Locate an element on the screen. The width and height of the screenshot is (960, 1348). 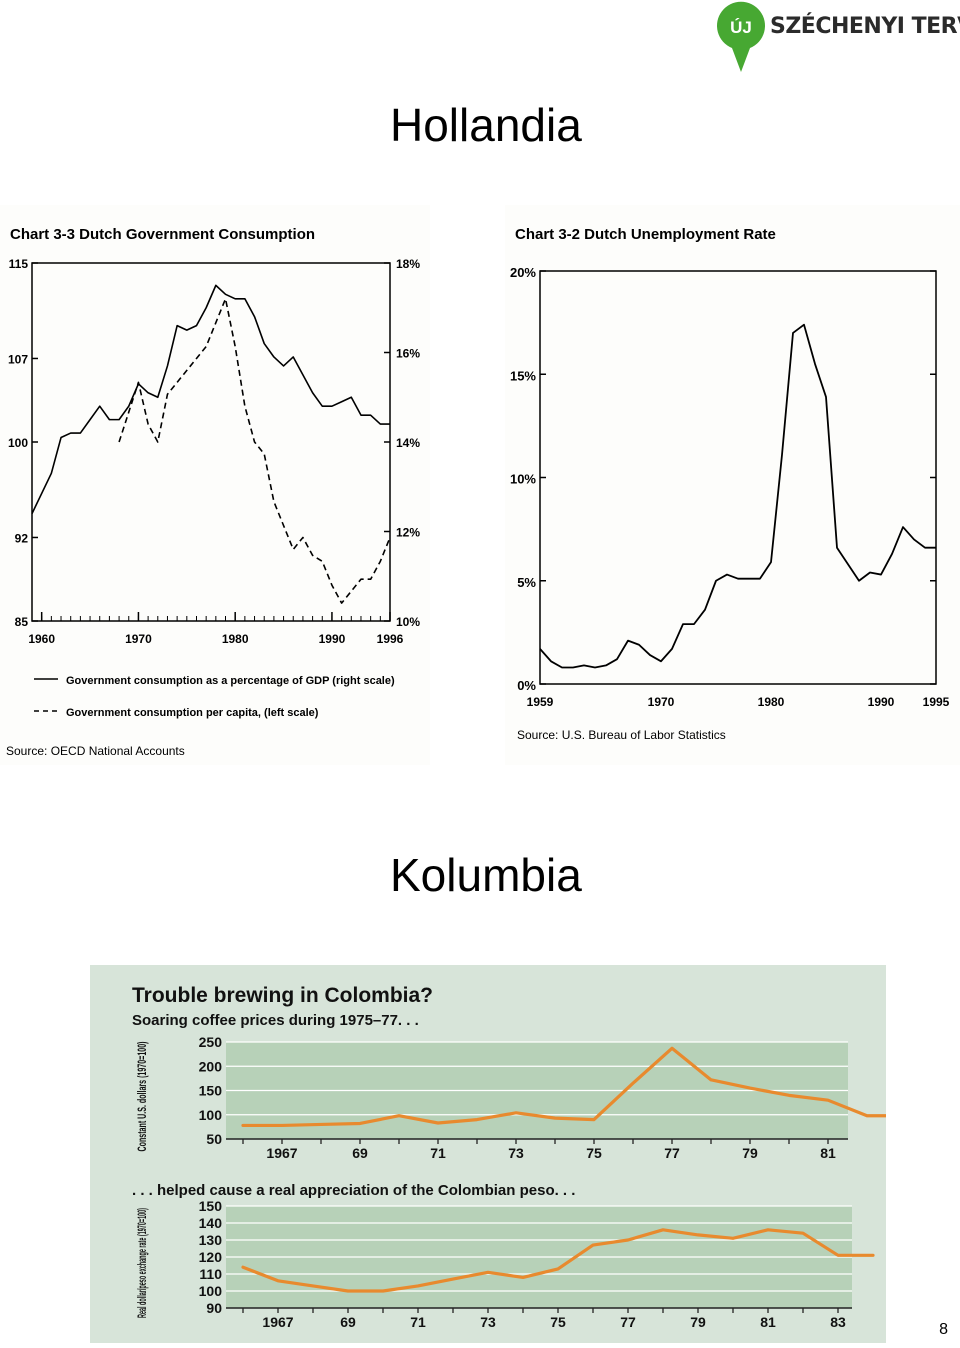
series-per-capita-line is located at coordinates (254, 451).